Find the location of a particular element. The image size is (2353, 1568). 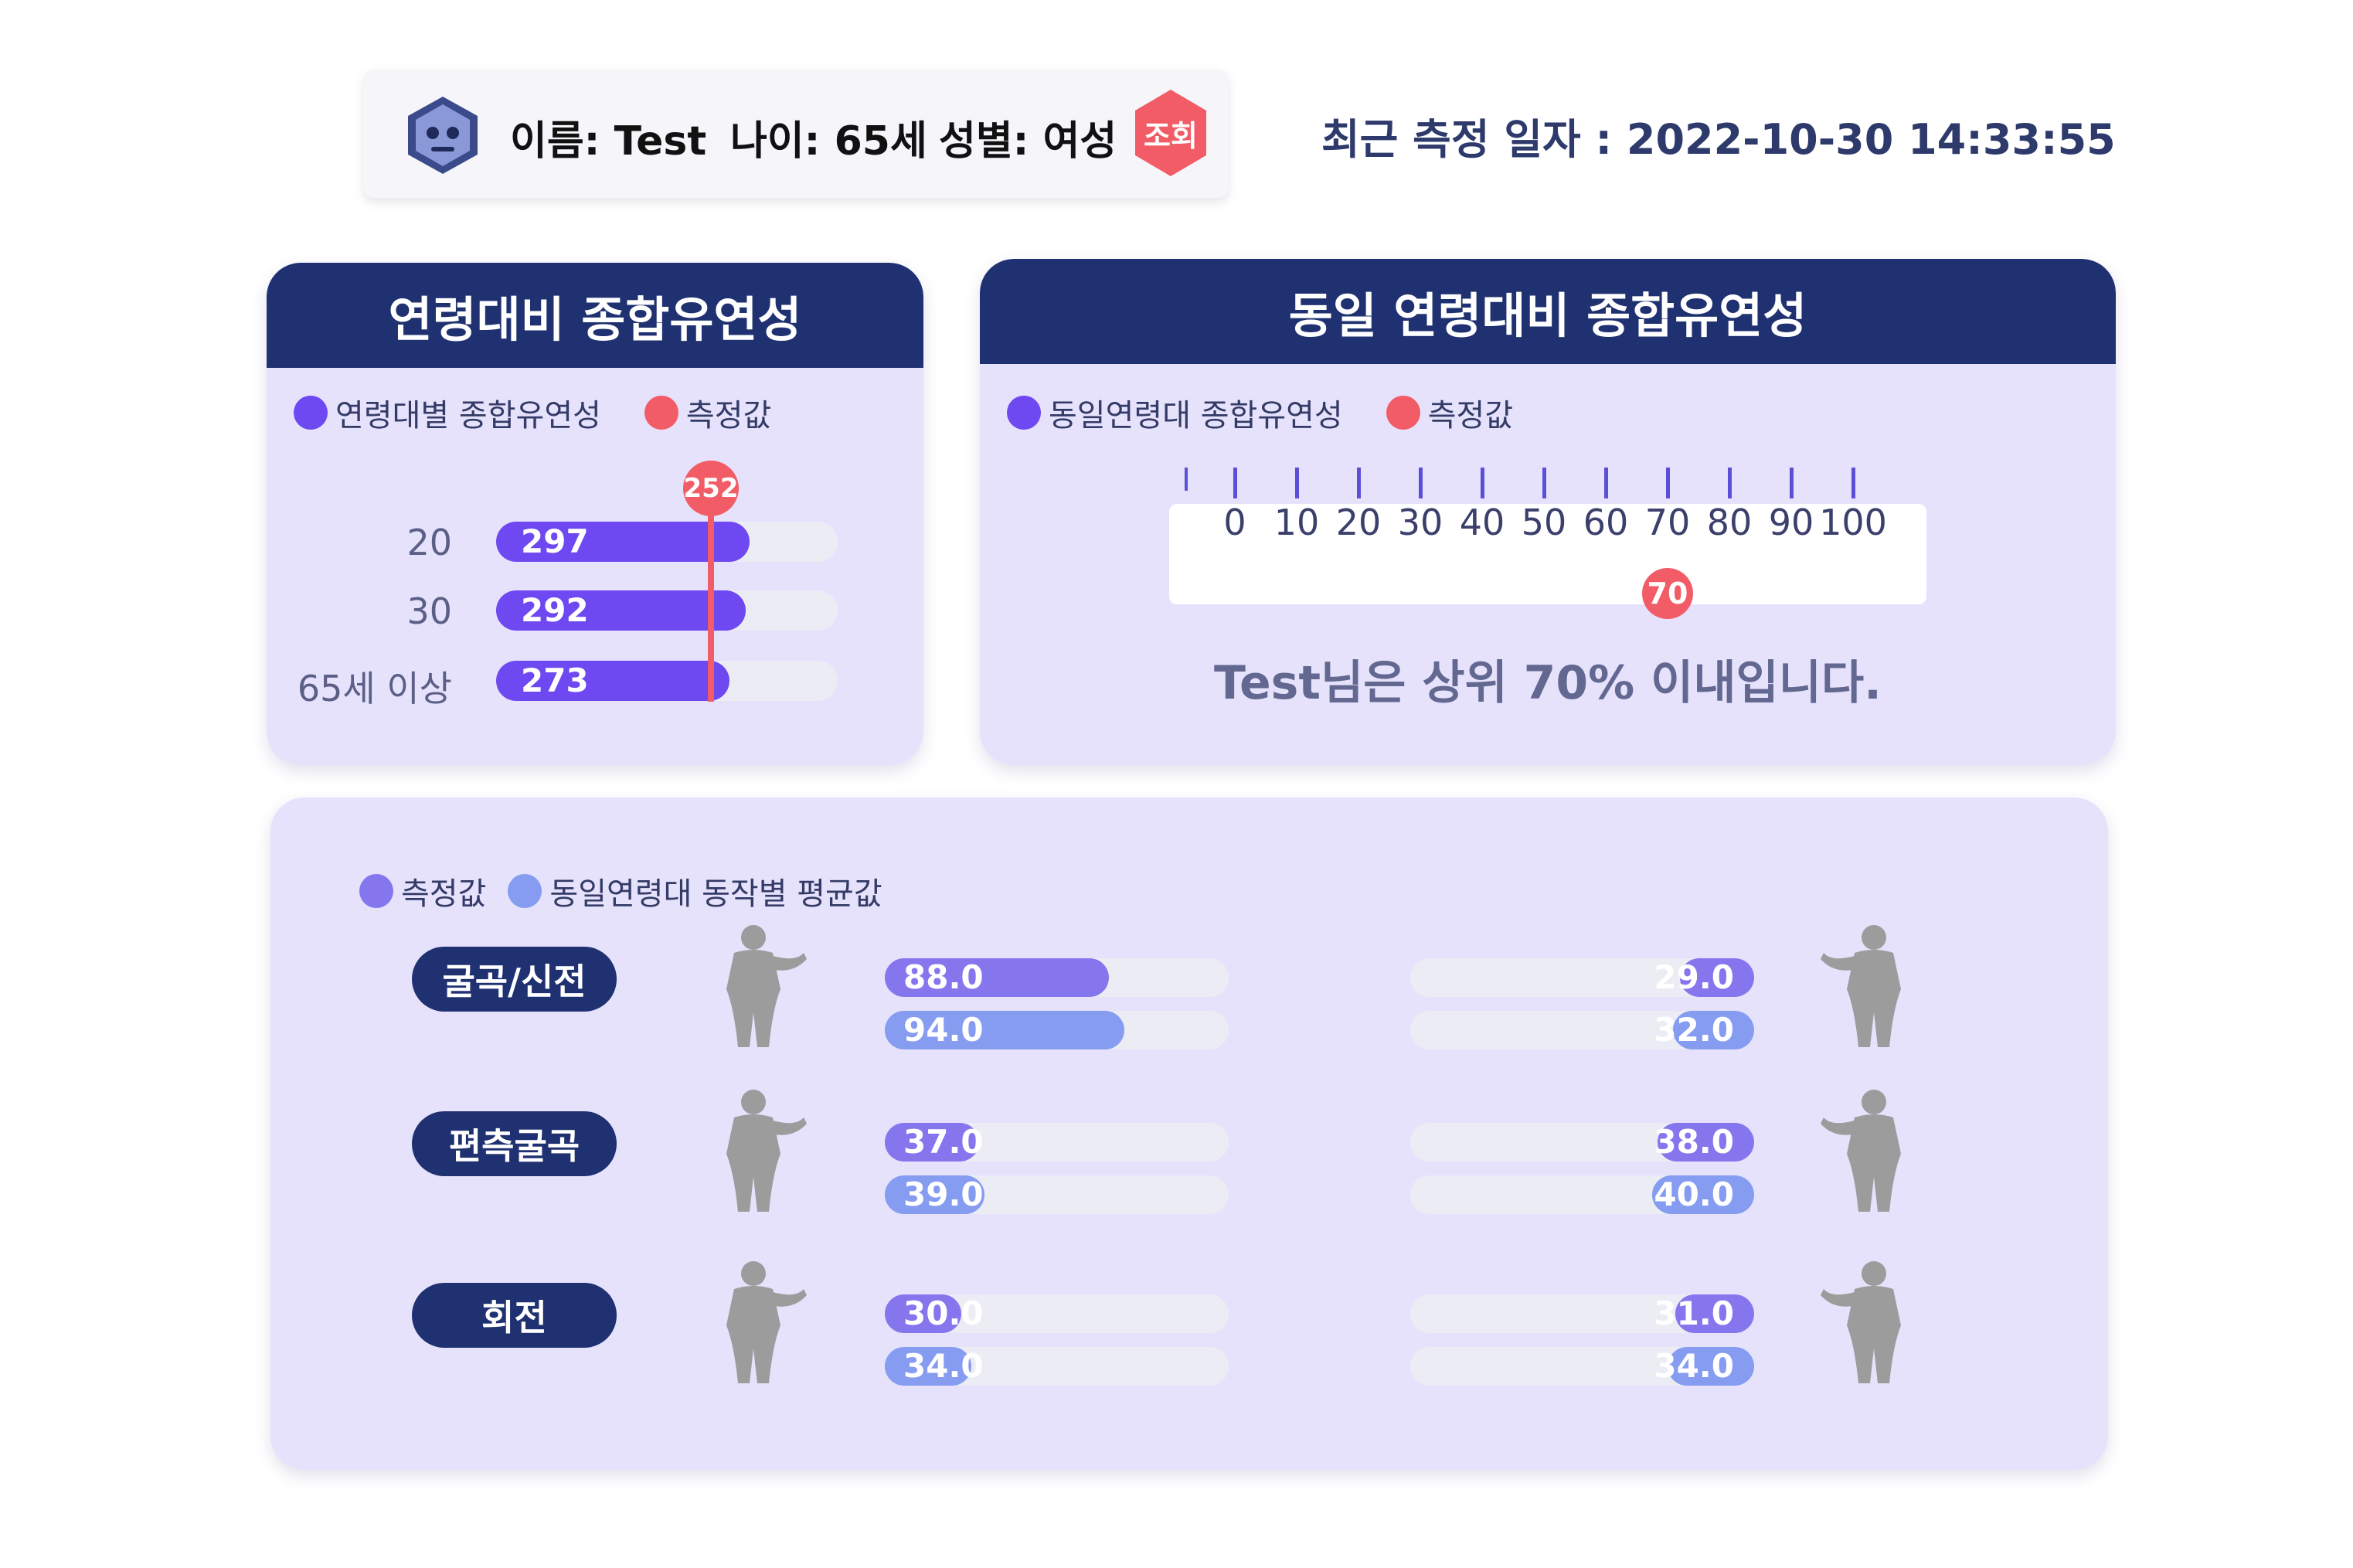

axis-start-mark is located at coordinates (1186, 479).